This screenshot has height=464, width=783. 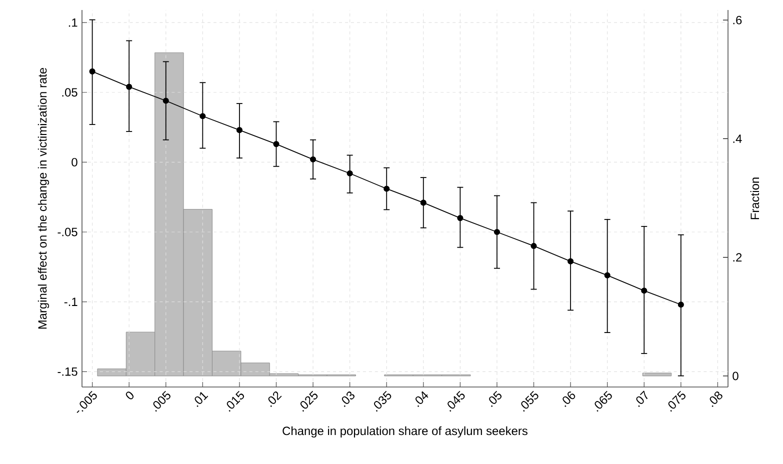 What do you see at coordinates (75, 162) in the screenshot?
I see `y-tick-label: 0` at bounding box center [75, 162].